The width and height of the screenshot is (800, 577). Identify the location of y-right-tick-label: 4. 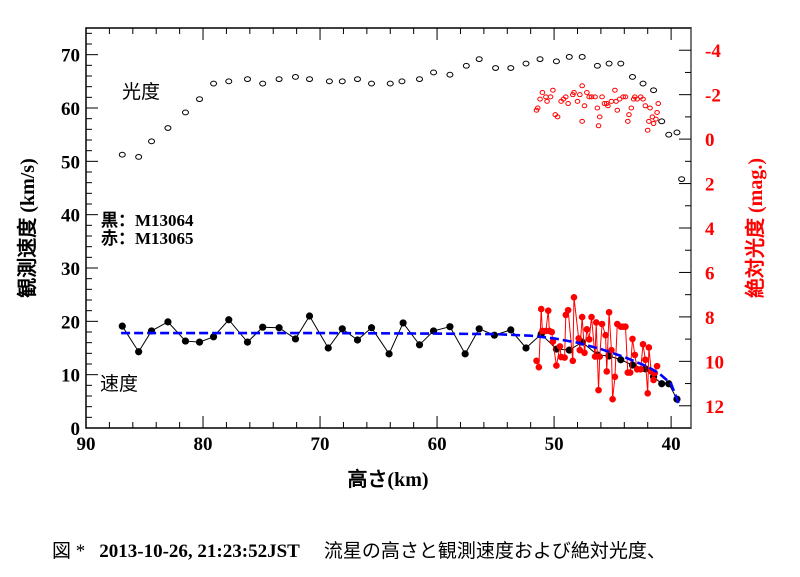
(710, 229).